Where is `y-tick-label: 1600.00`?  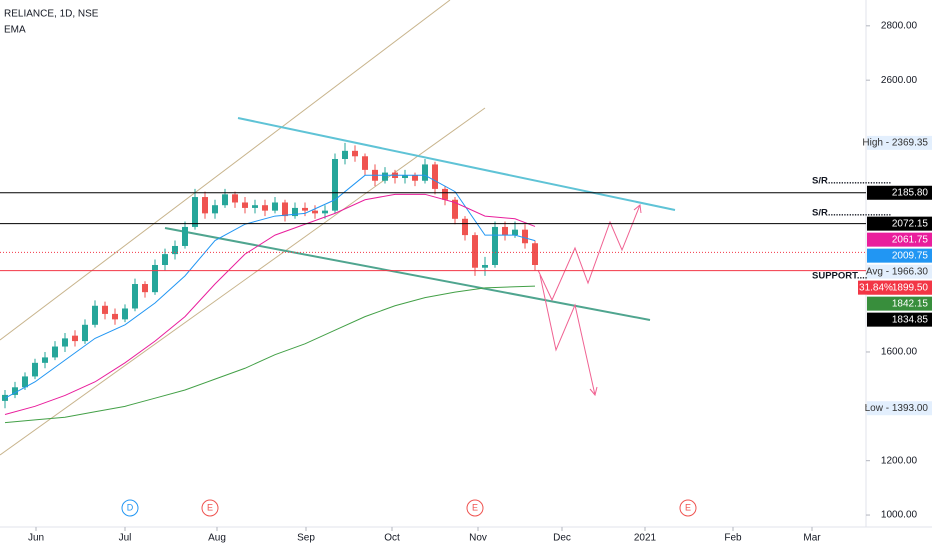 y-tick-label: 1600.00 is located at coordinates (899, 352).